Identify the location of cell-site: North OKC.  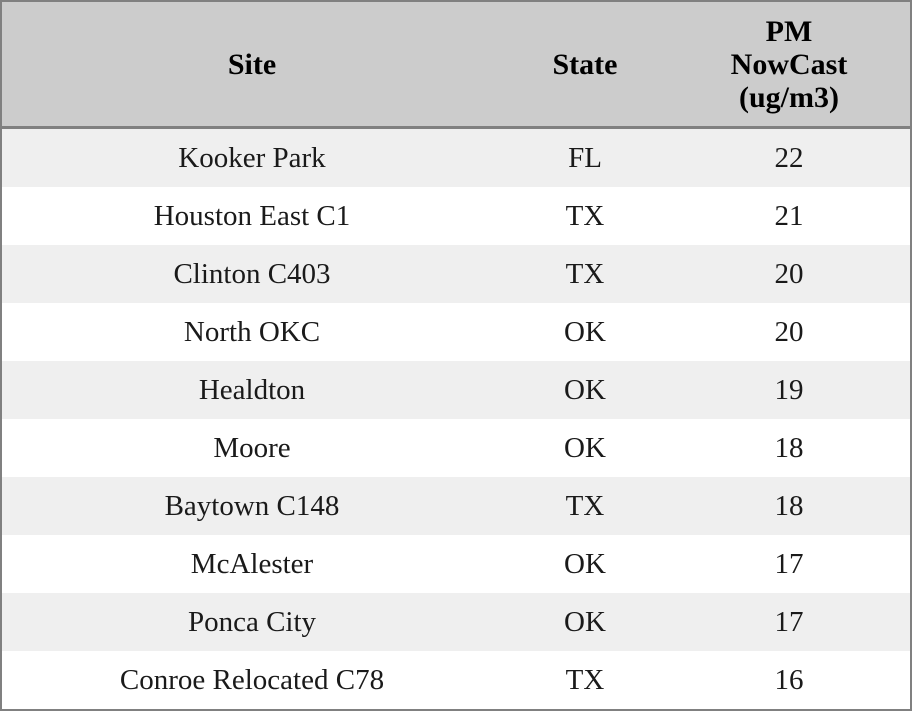
(252, 332).